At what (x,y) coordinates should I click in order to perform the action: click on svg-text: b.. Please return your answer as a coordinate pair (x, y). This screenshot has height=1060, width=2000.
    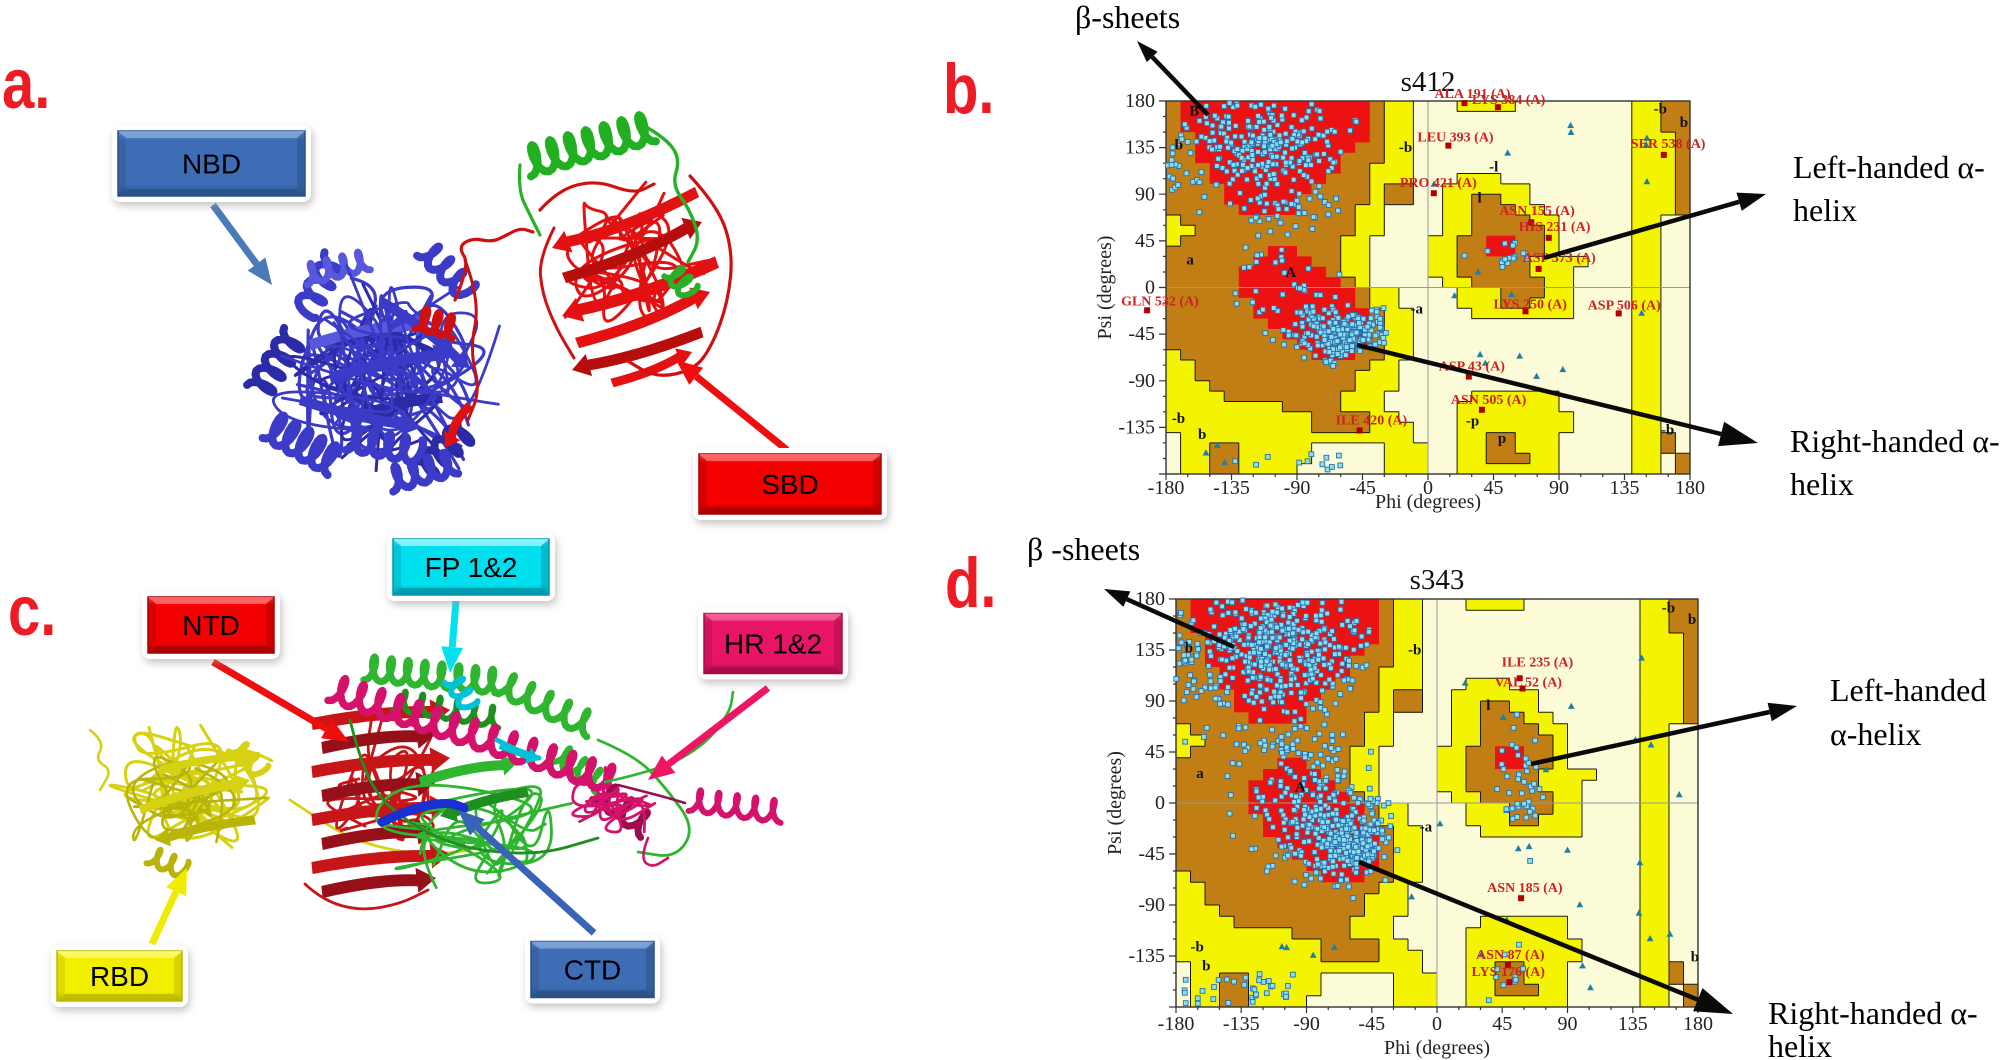
    Looking at the image, I should click on (969, 88).